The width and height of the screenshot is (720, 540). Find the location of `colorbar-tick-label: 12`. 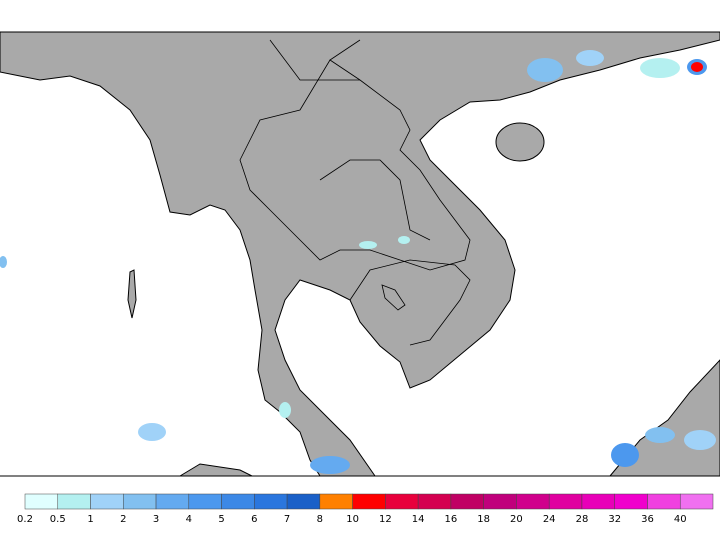

colorbar-tick-label: 12 is located at coordinates (385, 519).